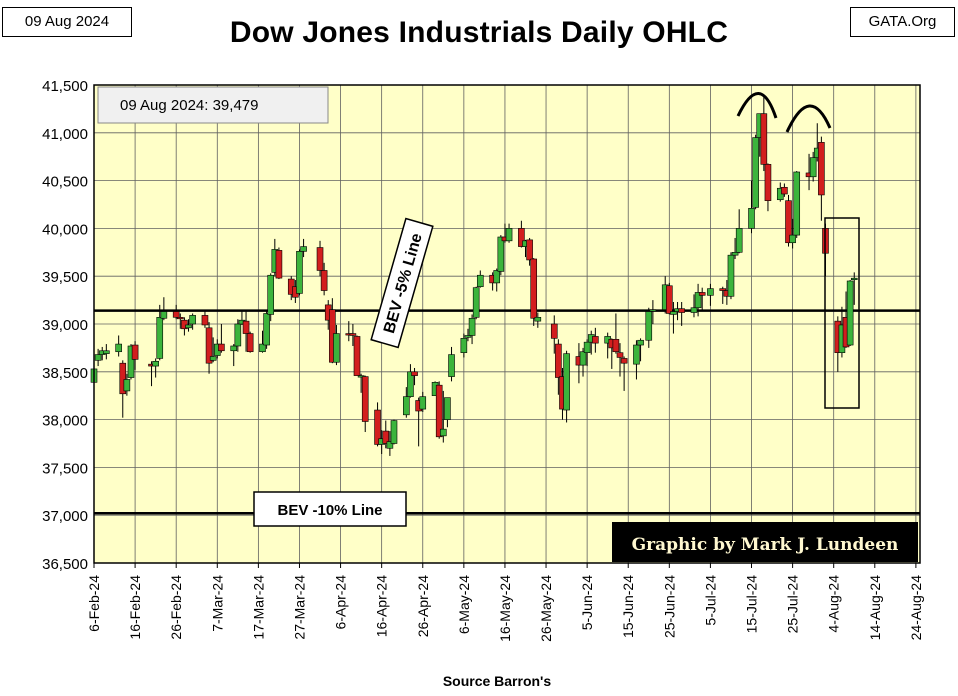 Image resolution: width=958 pixels, height=696 pixels. Describe the element at coordinates (213, 105) in the screenshot. I see `last-close-box` at that location.